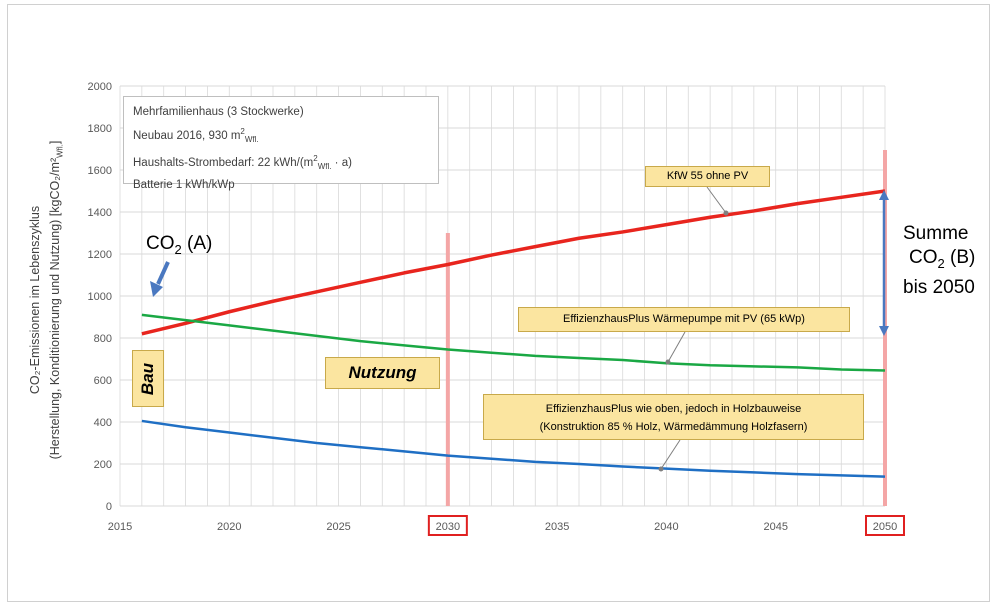 Image resolution: width=998 pixels, height=609 pixels. I want to click on info-line-2: Neubau 2016, 930 m2Wfl., so click(196, 136).